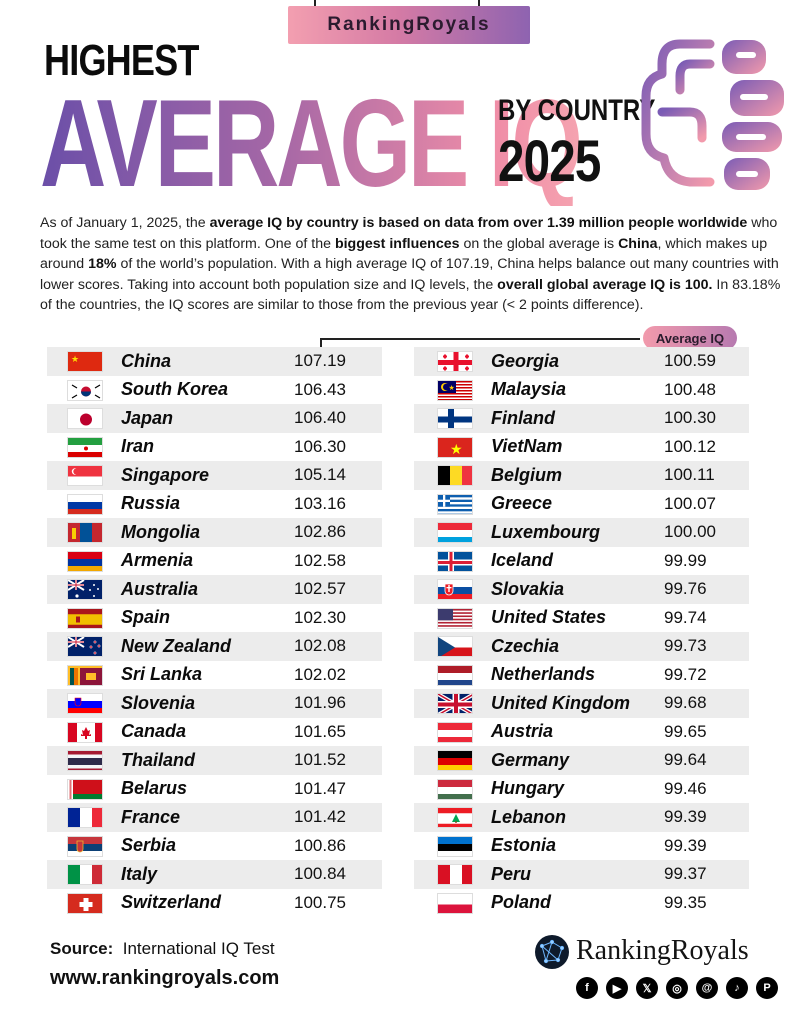  What do you see at coordinates (85, 732) in the screenshot?
I see `flag-ca-icon` at bounding box center [85, 732].